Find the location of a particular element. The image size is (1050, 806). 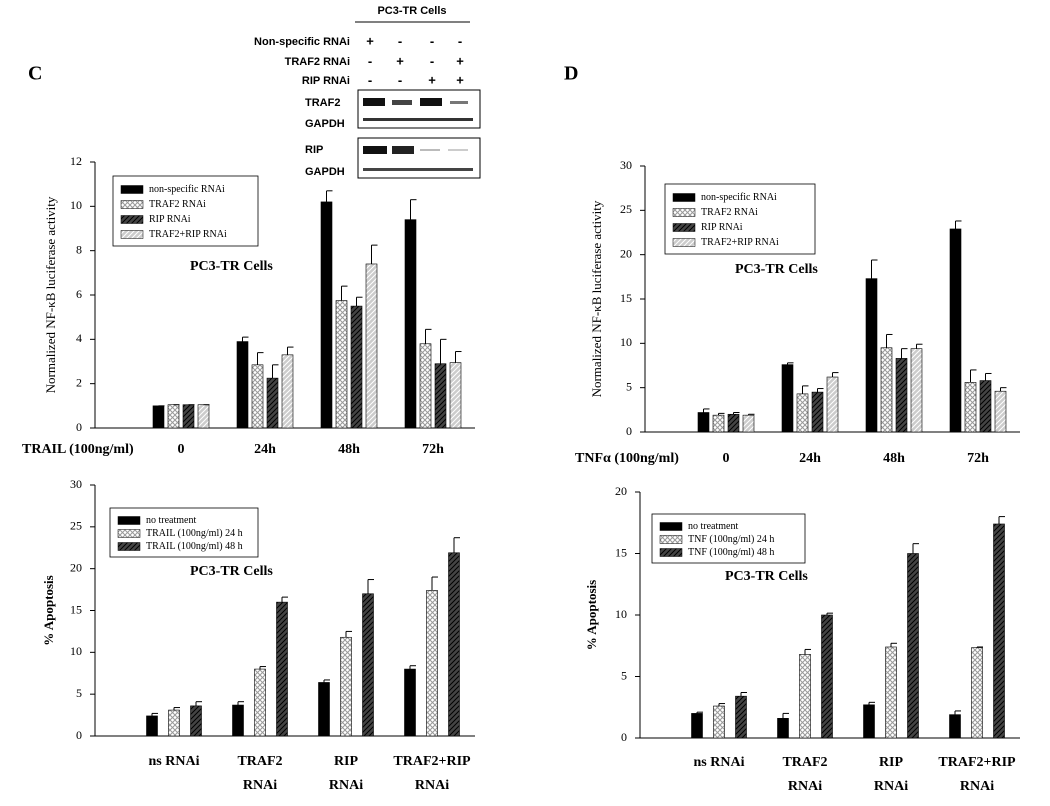

blot-row-label: RIP RNAi is located at coordinates (326, 81).